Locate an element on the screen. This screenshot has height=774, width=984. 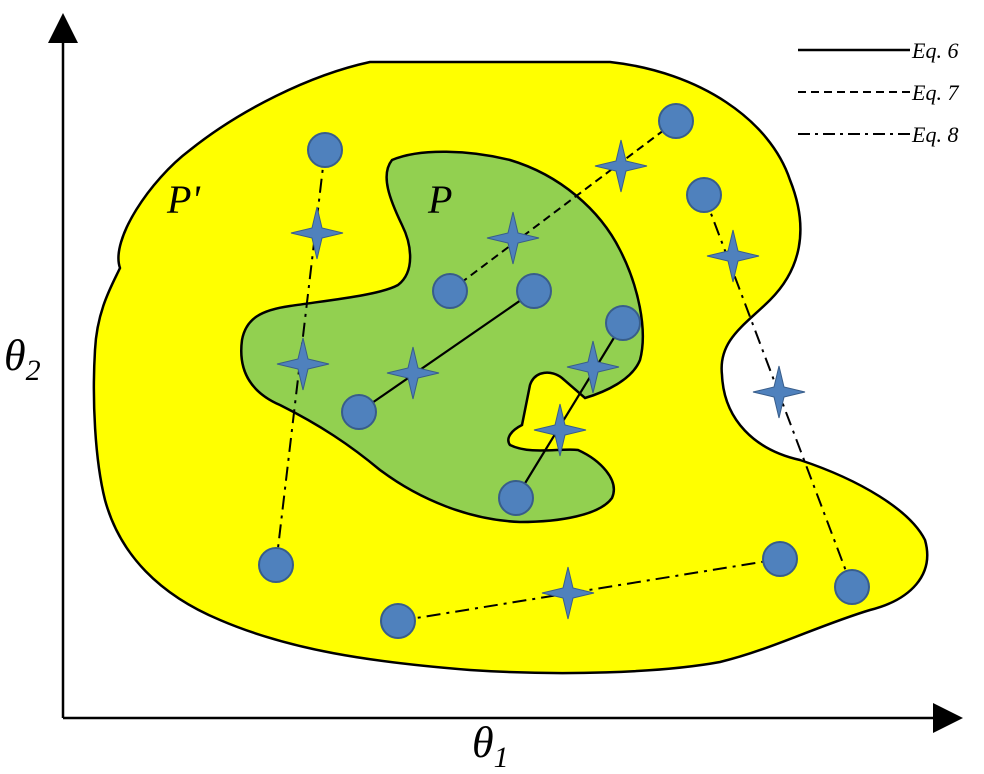
connection-line-dashed is located at coordinates (563, 206).